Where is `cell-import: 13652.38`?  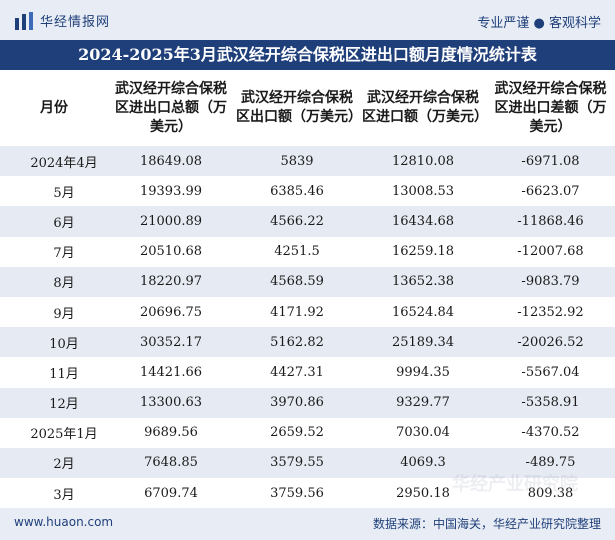
cell-import: 13652.38 is located at coordinates (423, 281).